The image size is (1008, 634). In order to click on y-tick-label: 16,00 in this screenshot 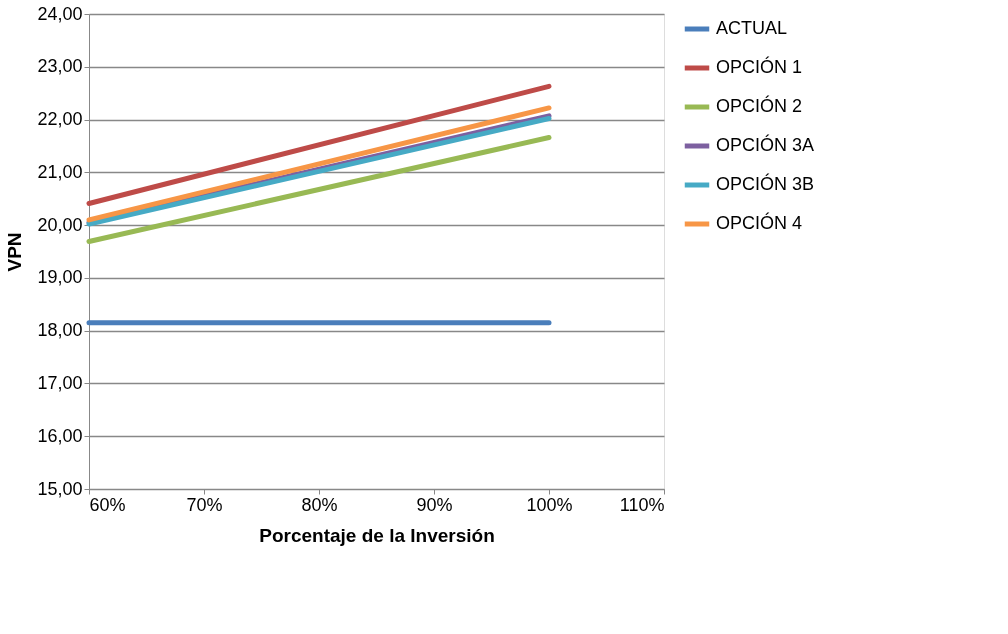, I will do `click(60, 435)`.